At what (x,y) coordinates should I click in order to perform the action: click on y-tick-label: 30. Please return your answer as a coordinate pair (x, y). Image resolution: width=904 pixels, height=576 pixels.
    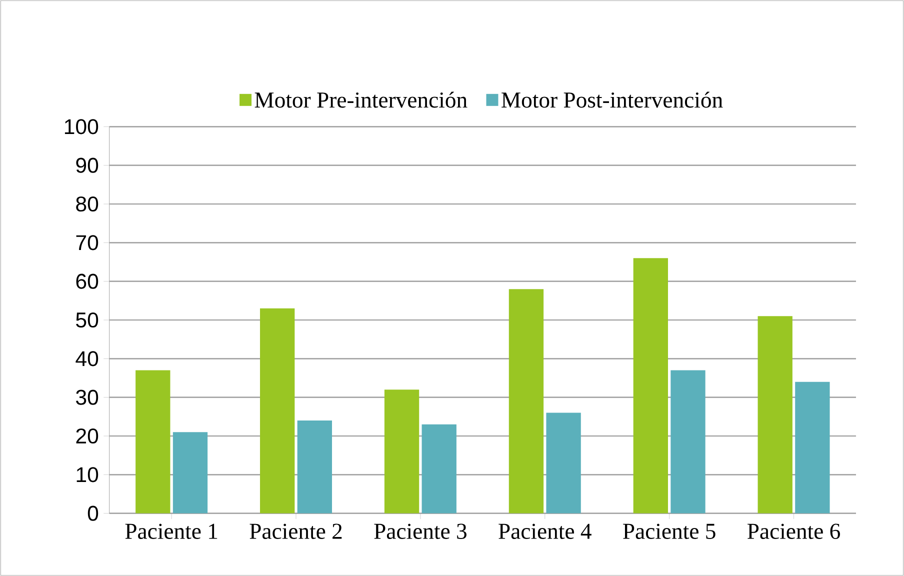
    Looking at the image, I should click on (87, 397).